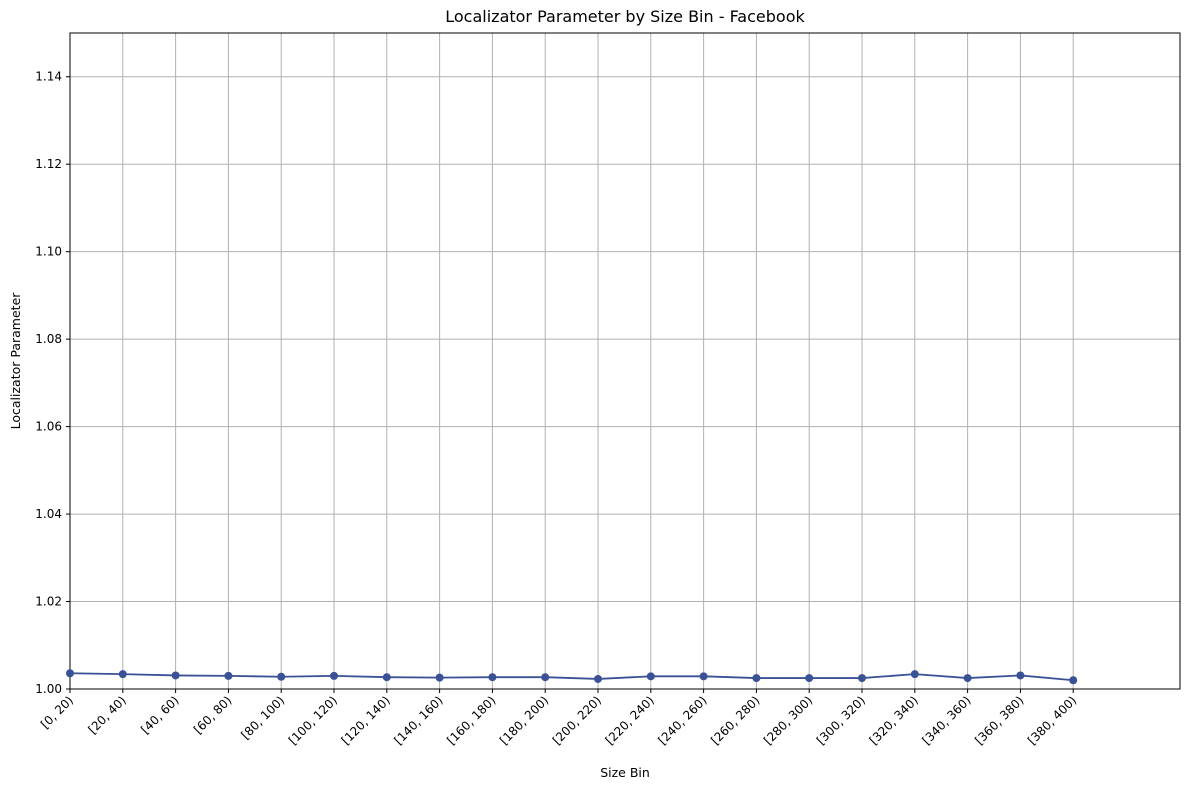 The height and width of the screenshot is (790, 1189). What do you see at coordinates (48, 339) in the screenshot?
I see `y-tick-label: 1.08` at bounding box center [48, 339].